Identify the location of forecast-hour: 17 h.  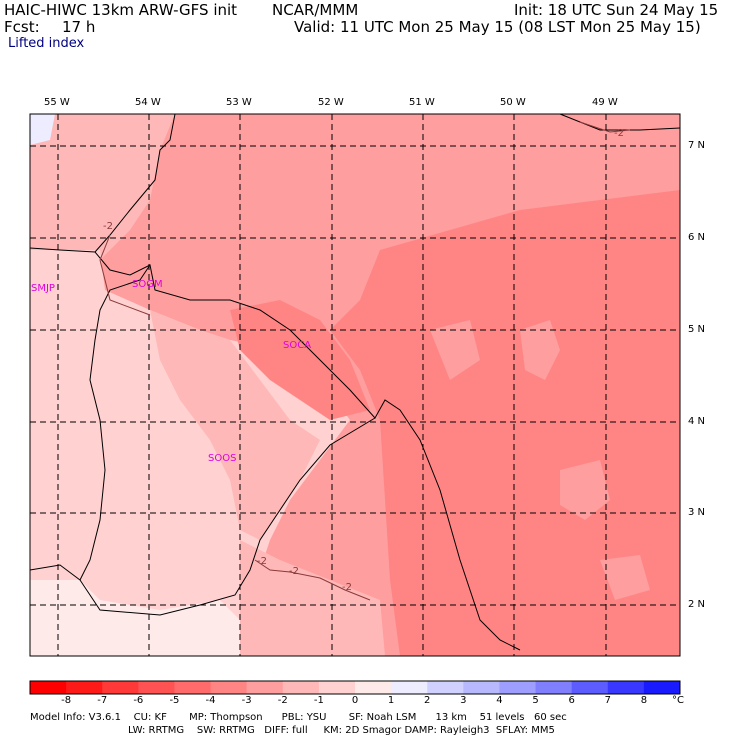
(79, 27).